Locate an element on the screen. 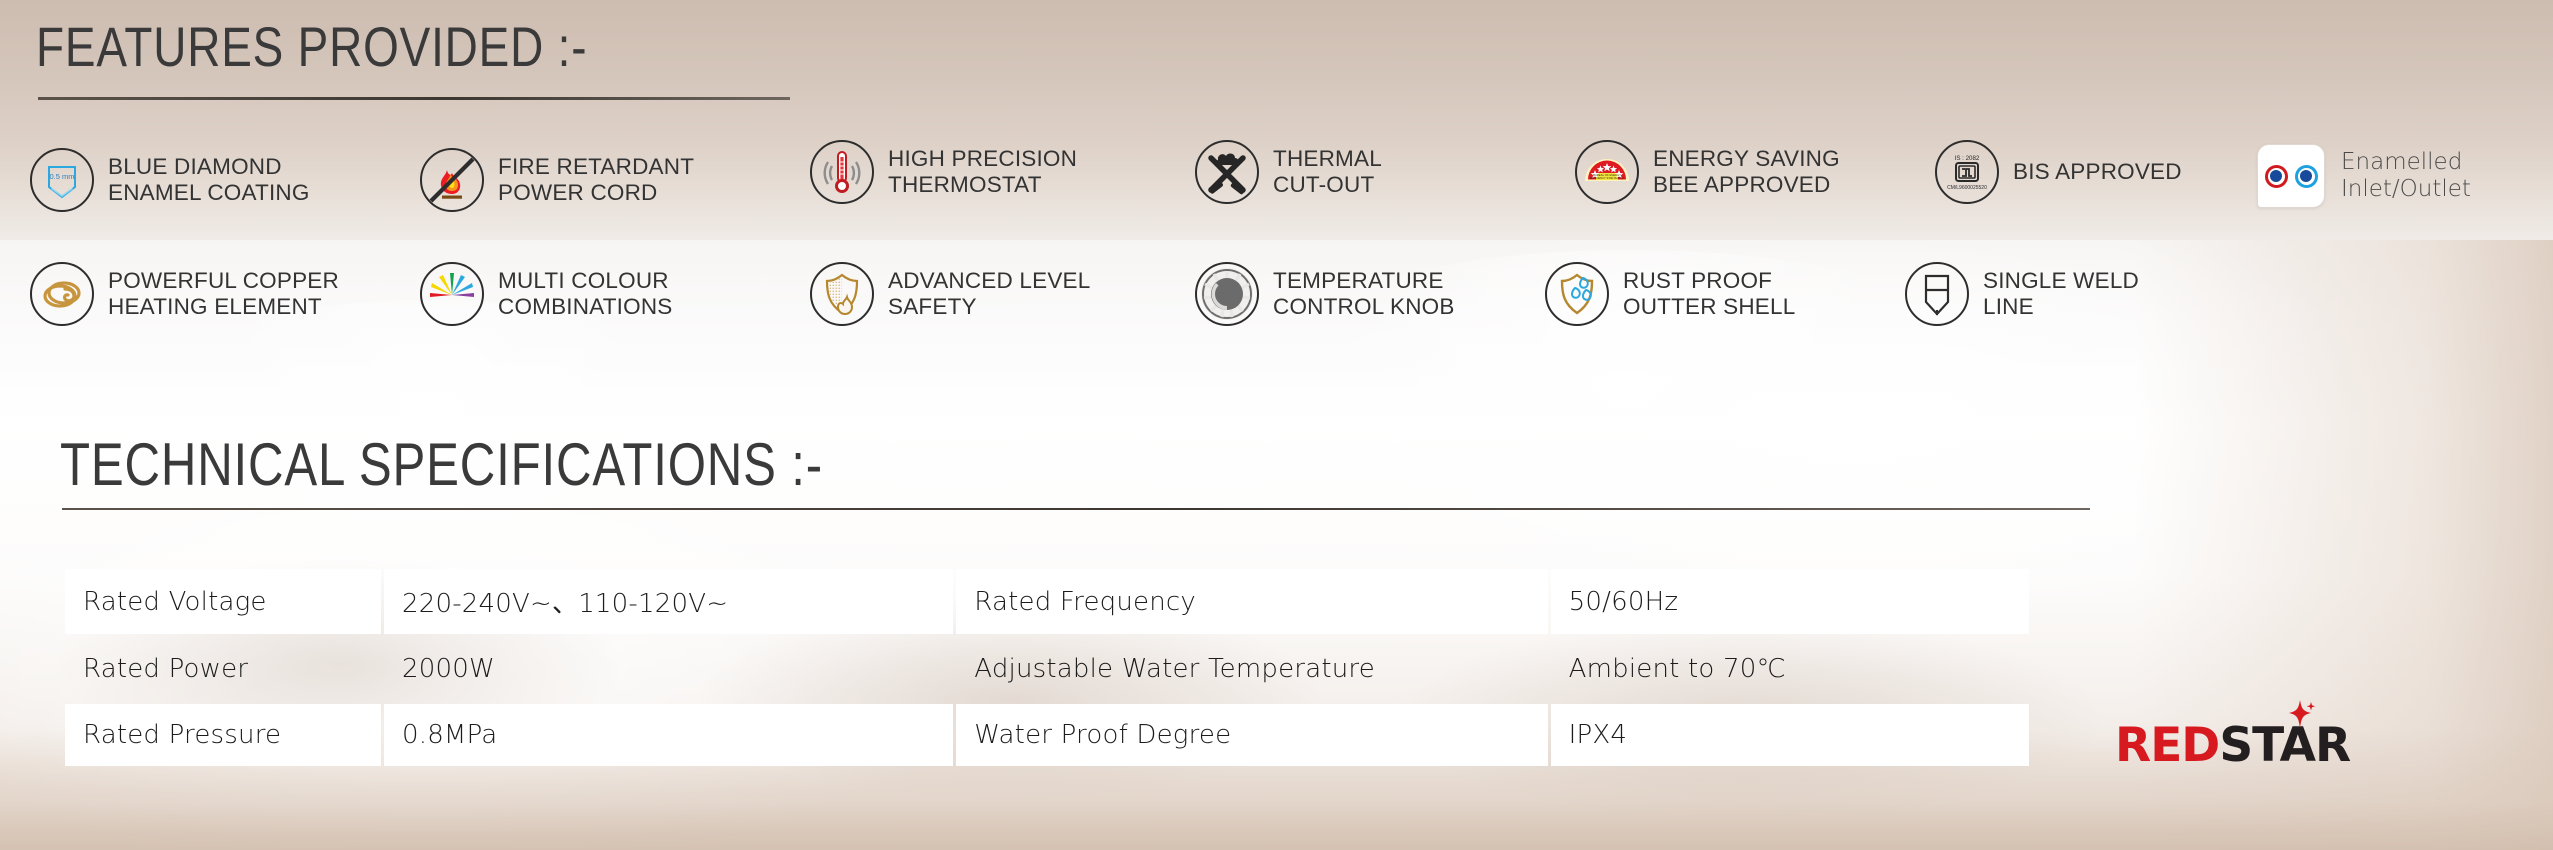 Image resolution: width=2553 pixels, height=850 pixels. svg-text: EFFICIENCY STAR RATING is located at coordinates (1607, 178).